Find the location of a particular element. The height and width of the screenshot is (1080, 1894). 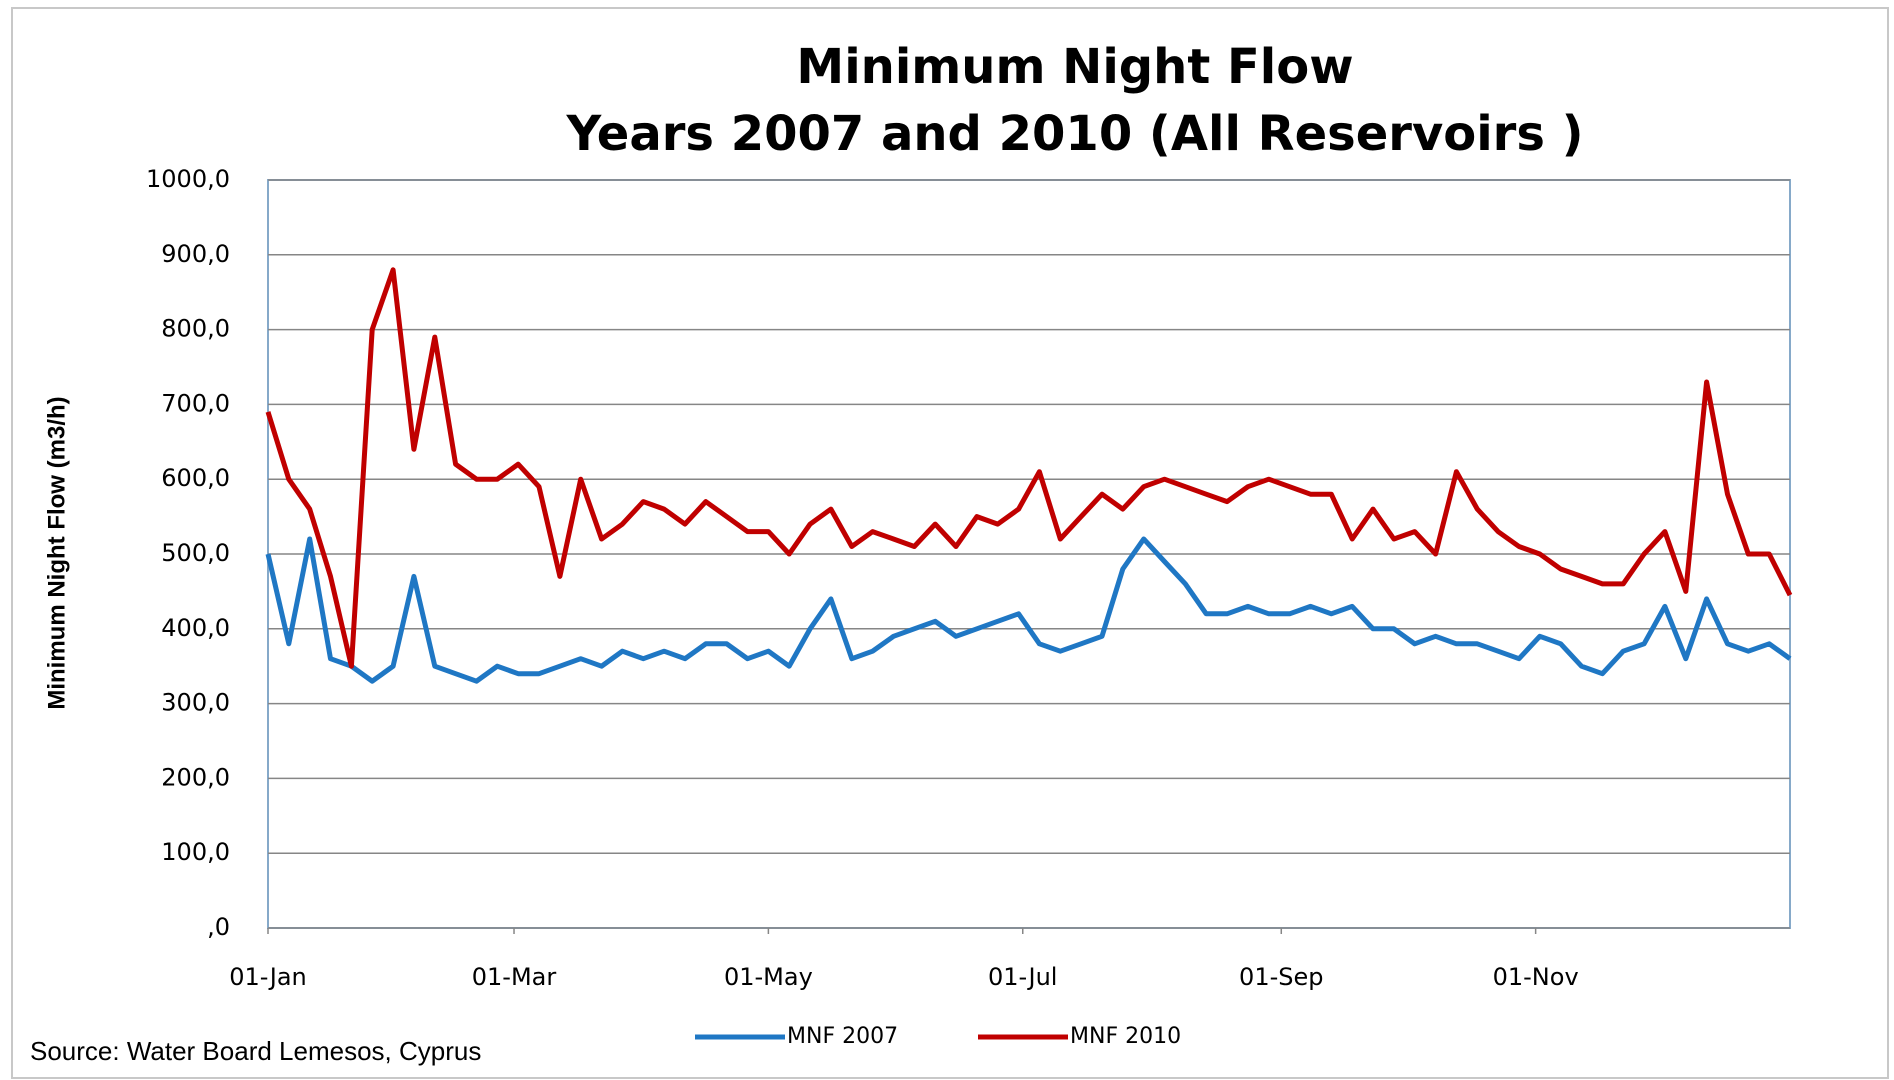

x-tick-label: 01-Sep is located at coordinates (1281, 977).